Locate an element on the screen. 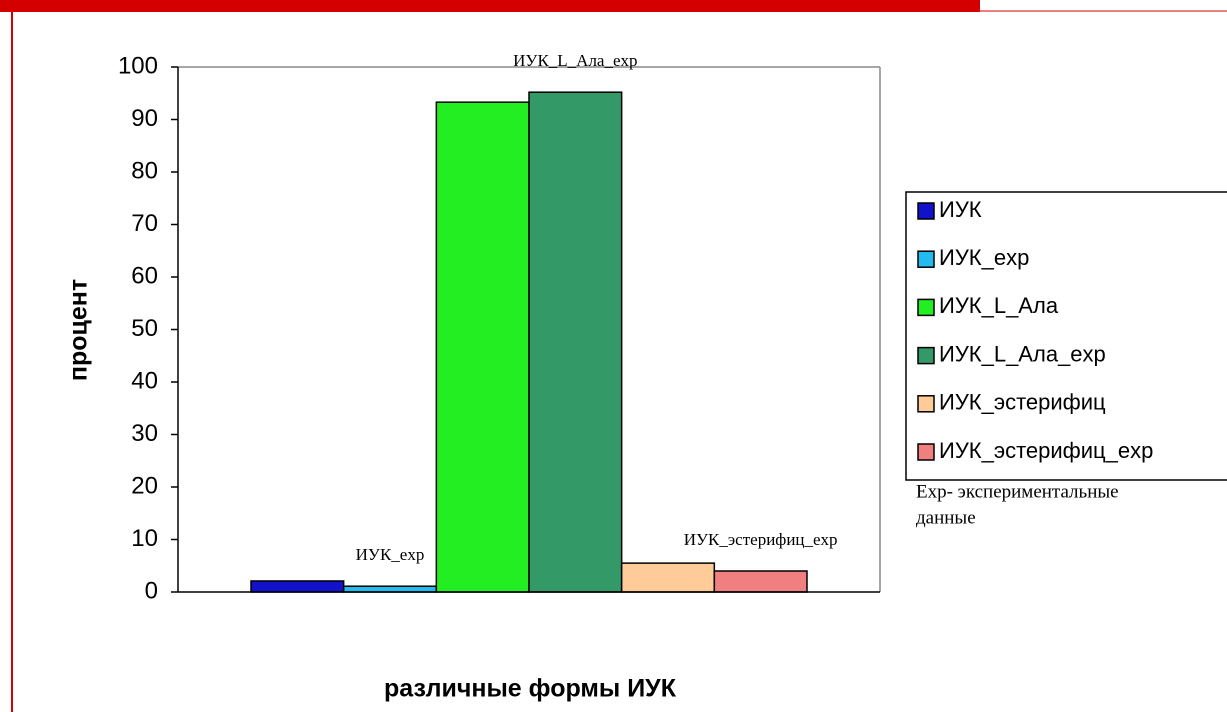 The width and height of the screenshot is (1227, 712). annotation: ИУК_L_Ала_exp is located at coordinates (575, 60).